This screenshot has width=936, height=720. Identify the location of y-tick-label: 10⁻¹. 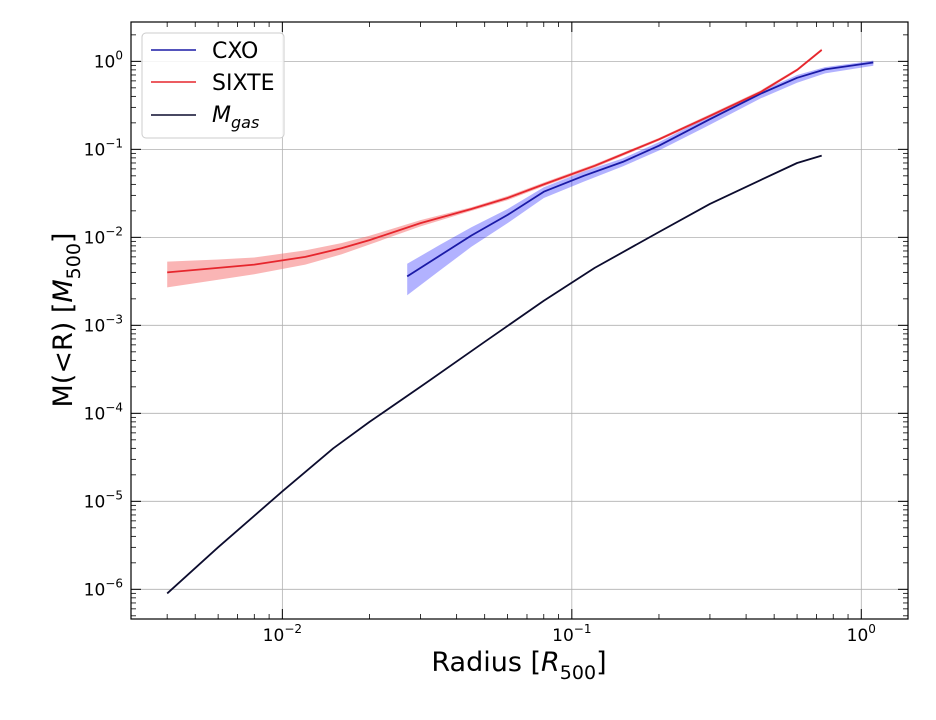
(103, 148).